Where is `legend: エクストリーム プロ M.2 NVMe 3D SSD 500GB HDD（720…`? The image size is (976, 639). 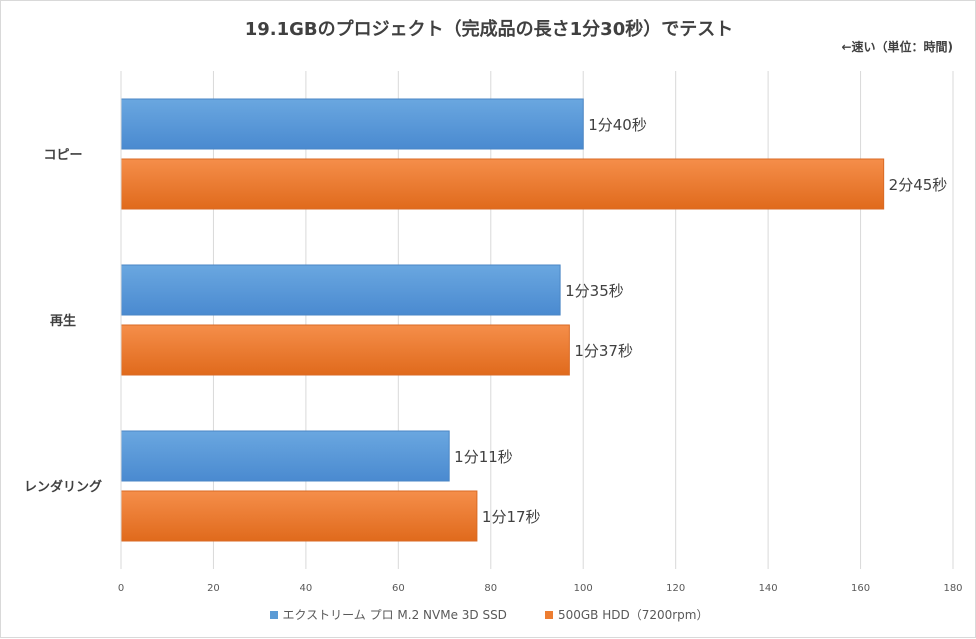 legend: エクストリーム プロ M.2 NVMe 3D SSD 500GB HDD（720… is located at coordinates (488, 614).